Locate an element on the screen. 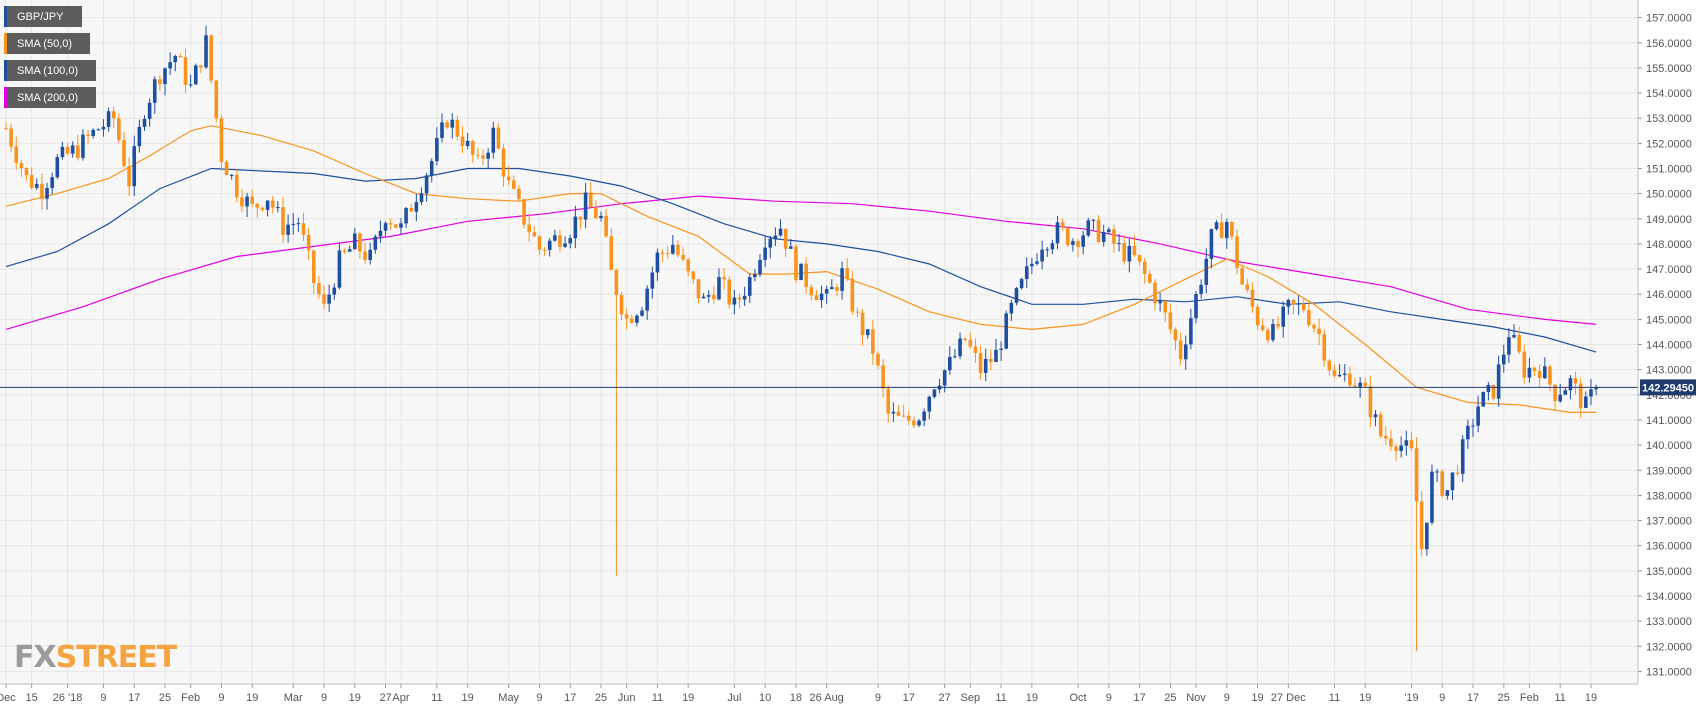 The height and width of the screenshot is (712, 1707). x-tick-label: 11 is located at coordinates (436, 698).